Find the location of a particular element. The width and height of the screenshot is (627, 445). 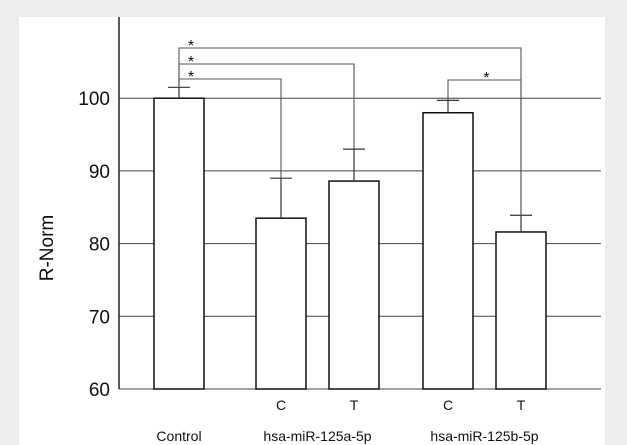

y-tick-label: 60 is located at coordinates (99, 390).